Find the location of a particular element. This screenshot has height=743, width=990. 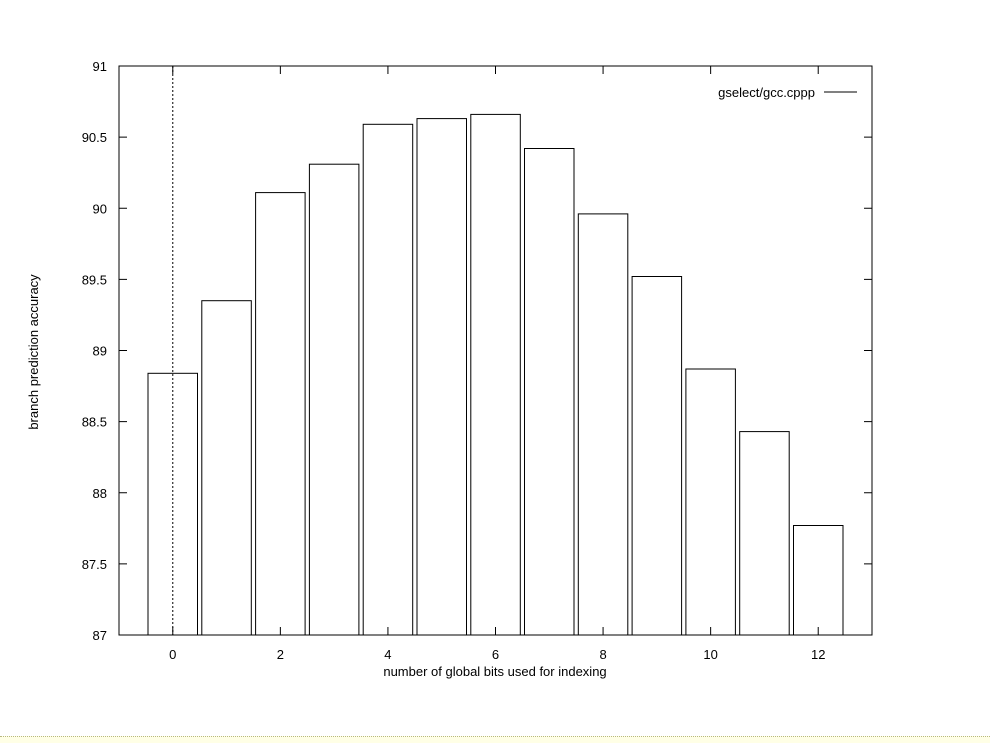

x-tick-label: 8 is located at coordinates (602, 654).